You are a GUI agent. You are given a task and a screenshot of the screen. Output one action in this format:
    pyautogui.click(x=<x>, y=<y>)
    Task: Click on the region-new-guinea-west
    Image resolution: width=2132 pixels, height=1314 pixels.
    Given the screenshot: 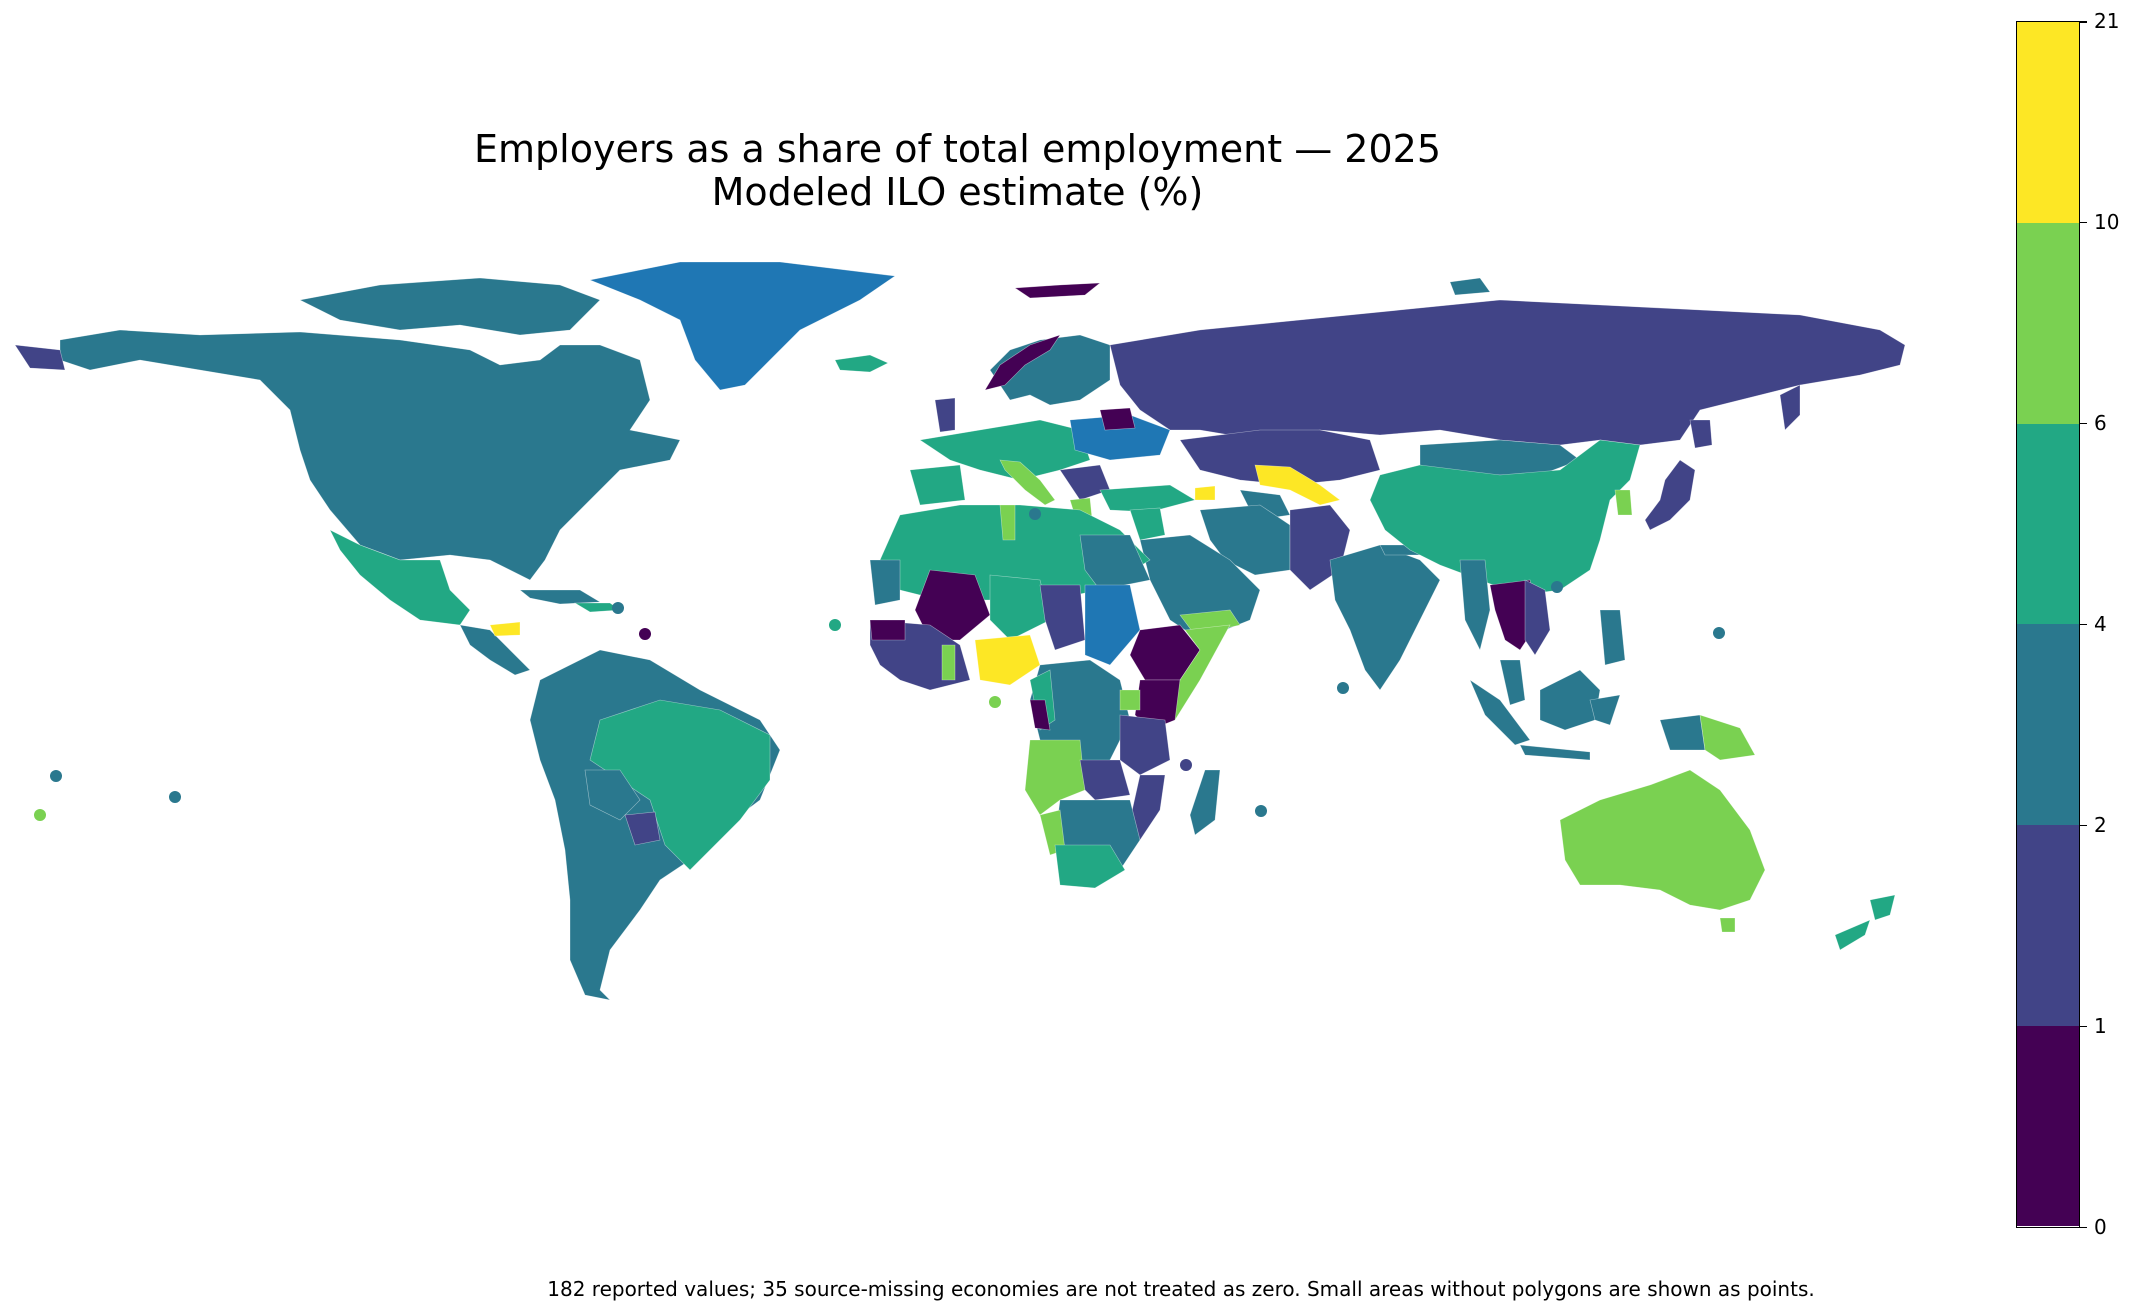 What is the action you would take?
    pyautogui.click(x=1682, y=732)
    